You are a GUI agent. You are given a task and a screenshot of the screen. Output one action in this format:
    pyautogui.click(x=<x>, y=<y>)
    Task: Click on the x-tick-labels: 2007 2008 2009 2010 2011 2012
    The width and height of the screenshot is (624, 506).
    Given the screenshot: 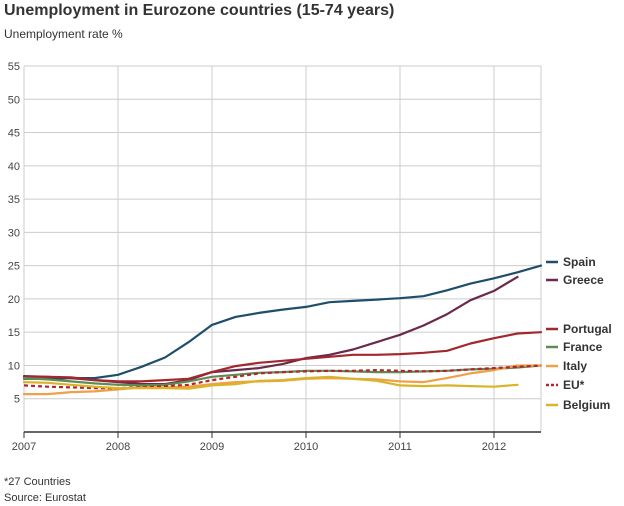 What is the action you would take?
    pyautogui.click(x=259, y=447)
    